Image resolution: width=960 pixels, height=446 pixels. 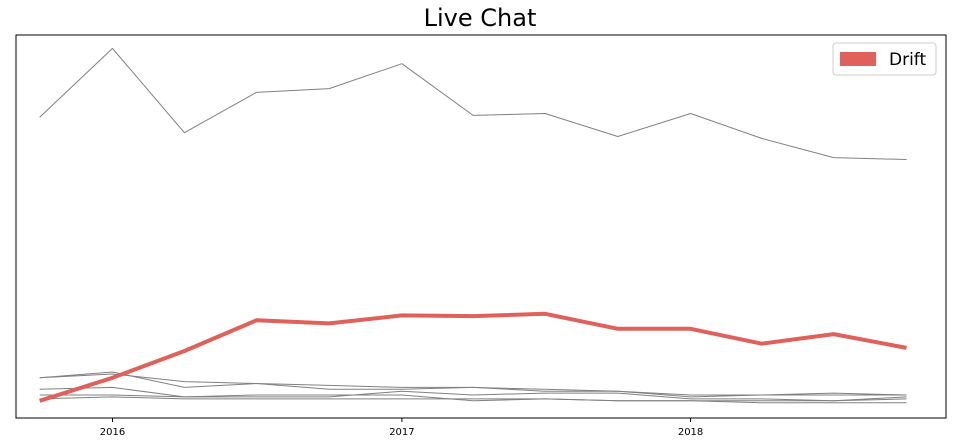 What do you see at coordinates (480, 18) in the screenshot?
I see `chart-title: Live Chat` at bounding box center [480, 18].